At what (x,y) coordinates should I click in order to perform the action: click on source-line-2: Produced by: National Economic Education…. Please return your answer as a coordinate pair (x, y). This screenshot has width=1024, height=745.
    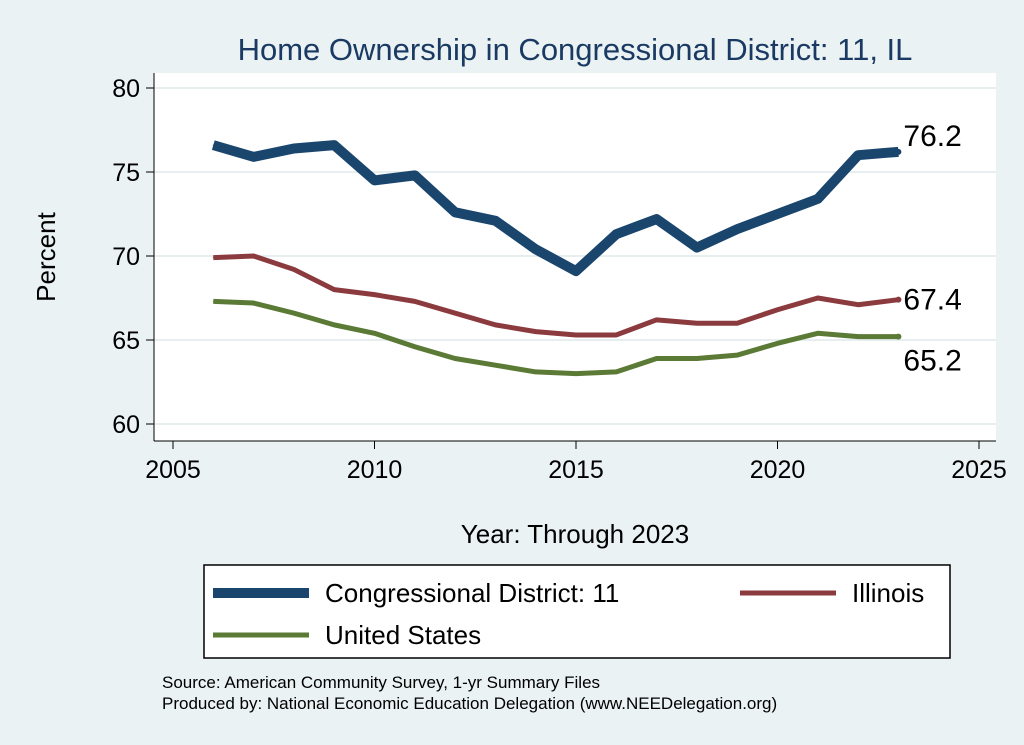
    Looking at the image, I should click on (469, 703).